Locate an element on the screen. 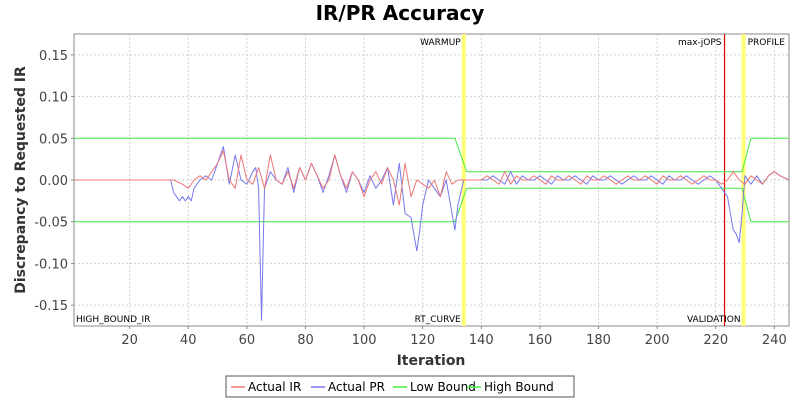 This screenshot has width=800, height=400. phase-marker-label: RT_CURVE is located at coordinates (438, 320).